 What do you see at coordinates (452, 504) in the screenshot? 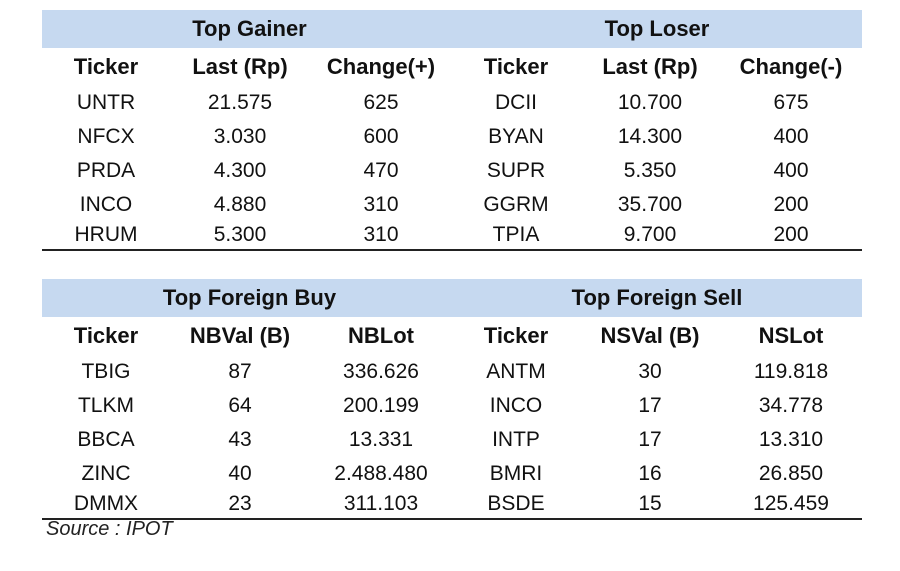
I see `table-row: DMMX 23 311.103 BSDE 15 125.459` at bounding box center [452, 504].